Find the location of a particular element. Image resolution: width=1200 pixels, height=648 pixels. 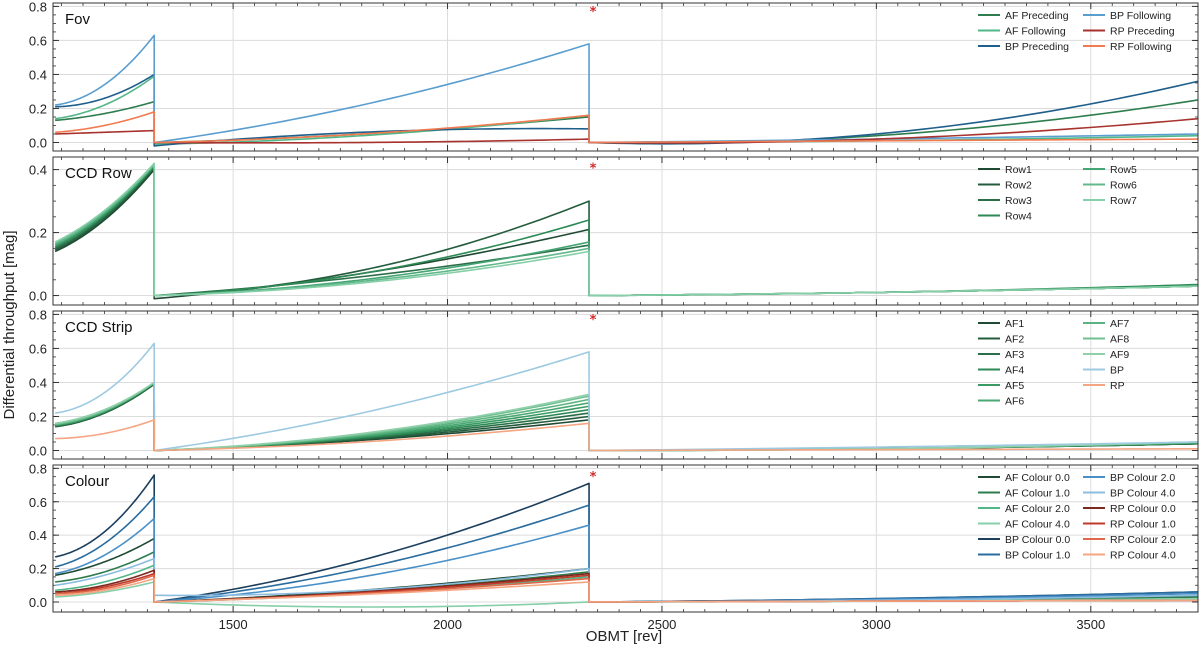

panel-title: CCD Row is located at coordinates (98, 173).